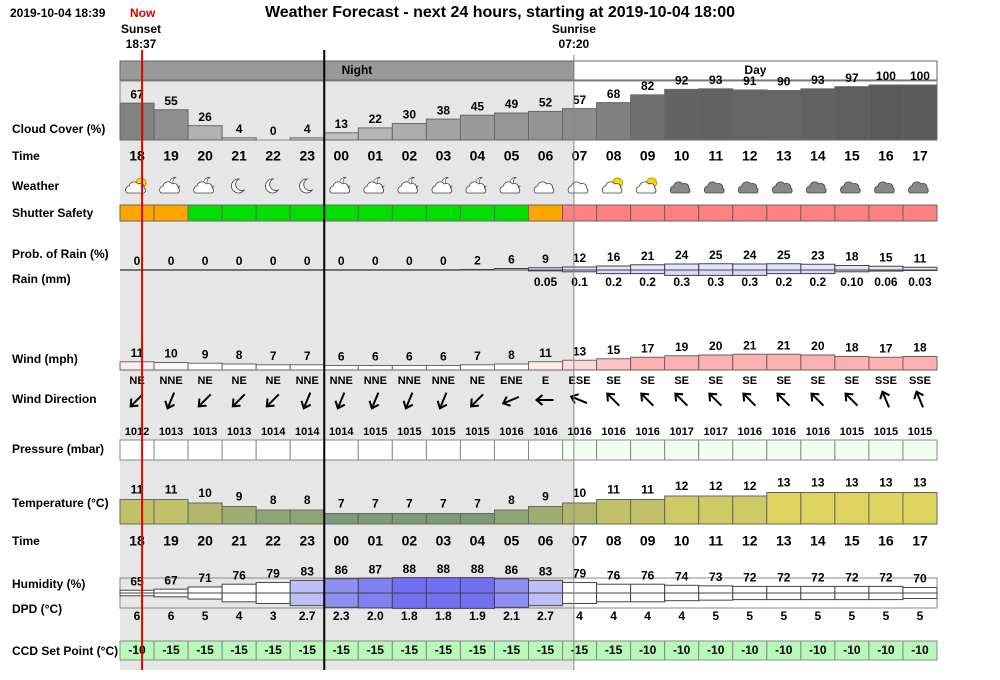  What do you see at coordinates (37, 609) in the screenshot?
I see `row-label: DPD (°C)` at bounding box center [37, 609].